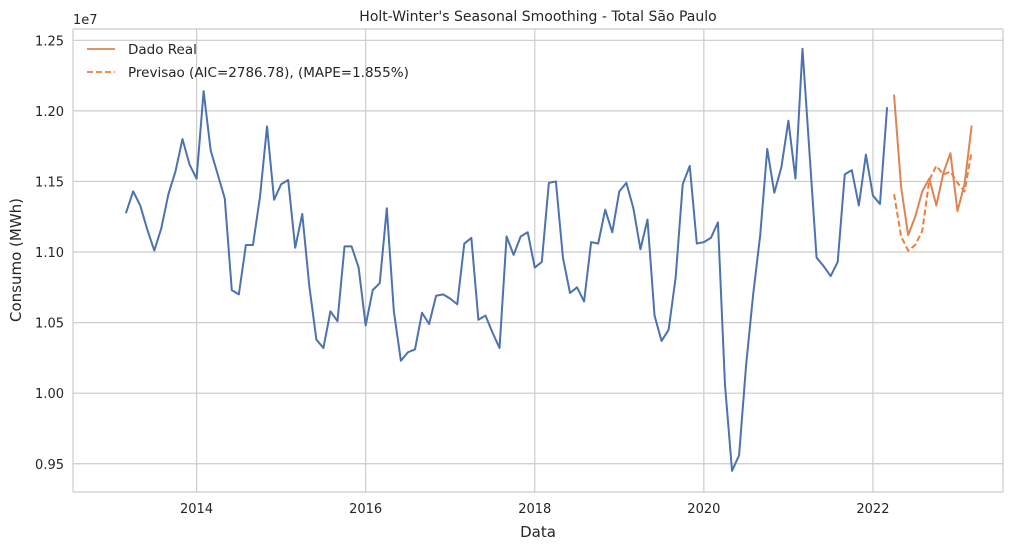  What do you see at coordinates (162, 50) in the screenshot?
I see `legend-label-dado-real: Dado Real` at bounding box center [162, 50].